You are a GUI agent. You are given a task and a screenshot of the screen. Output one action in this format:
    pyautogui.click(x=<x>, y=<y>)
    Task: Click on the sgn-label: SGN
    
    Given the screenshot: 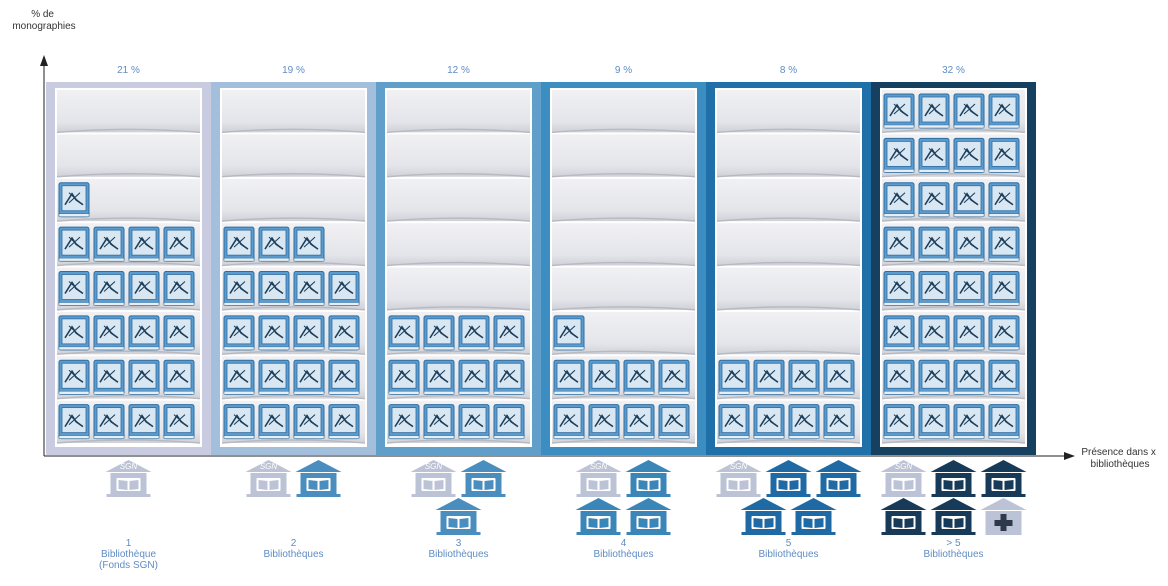 What is the action you would take?
    pyautogui.click(x=739, y=466)
    